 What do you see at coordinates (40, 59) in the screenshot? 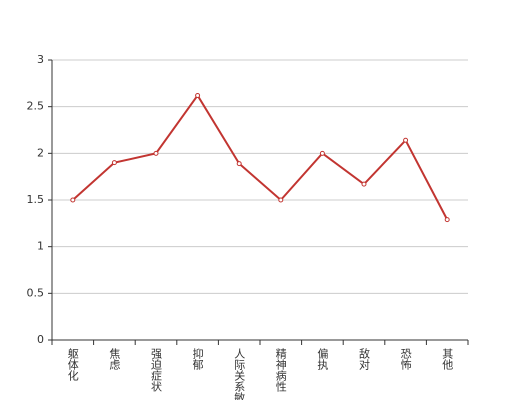
I see `y-tick-label: 3` at bounding box center [40, 59].